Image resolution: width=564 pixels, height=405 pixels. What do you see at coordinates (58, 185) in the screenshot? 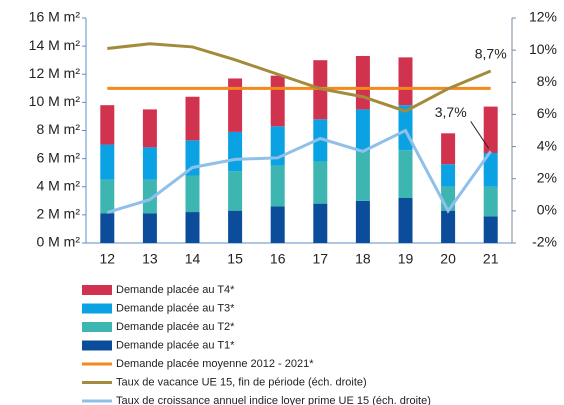
I see `y-tick-label: 4 M m²` at bounding box center [58, 185].